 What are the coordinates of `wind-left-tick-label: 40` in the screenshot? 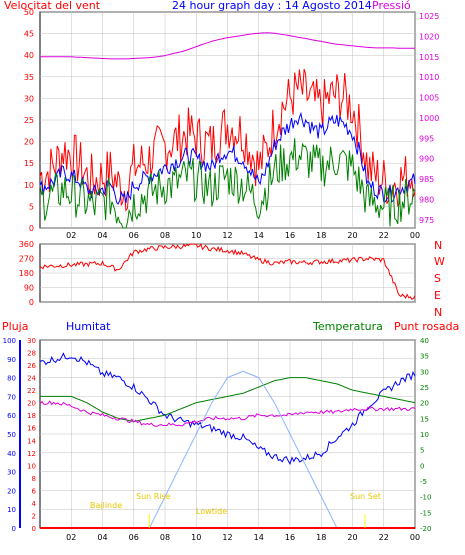 It's located at (29, 55).